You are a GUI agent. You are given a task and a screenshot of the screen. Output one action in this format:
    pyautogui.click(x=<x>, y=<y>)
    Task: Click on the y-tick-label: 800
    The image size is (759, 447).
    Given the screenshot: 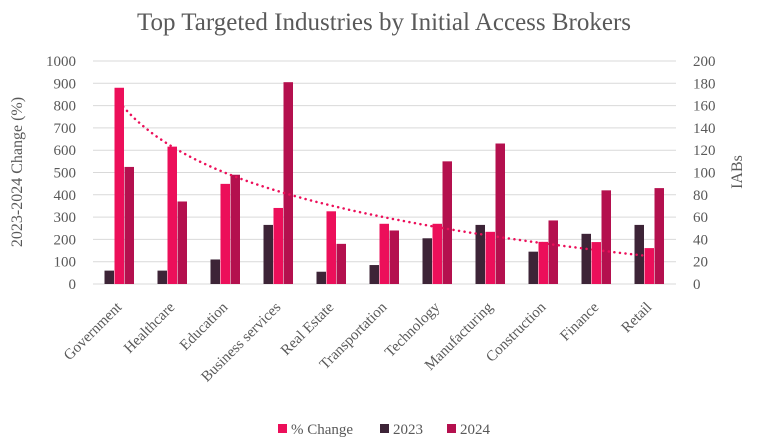 What is the action you would take?
    pyautogui.click(x=65, y=107)
    